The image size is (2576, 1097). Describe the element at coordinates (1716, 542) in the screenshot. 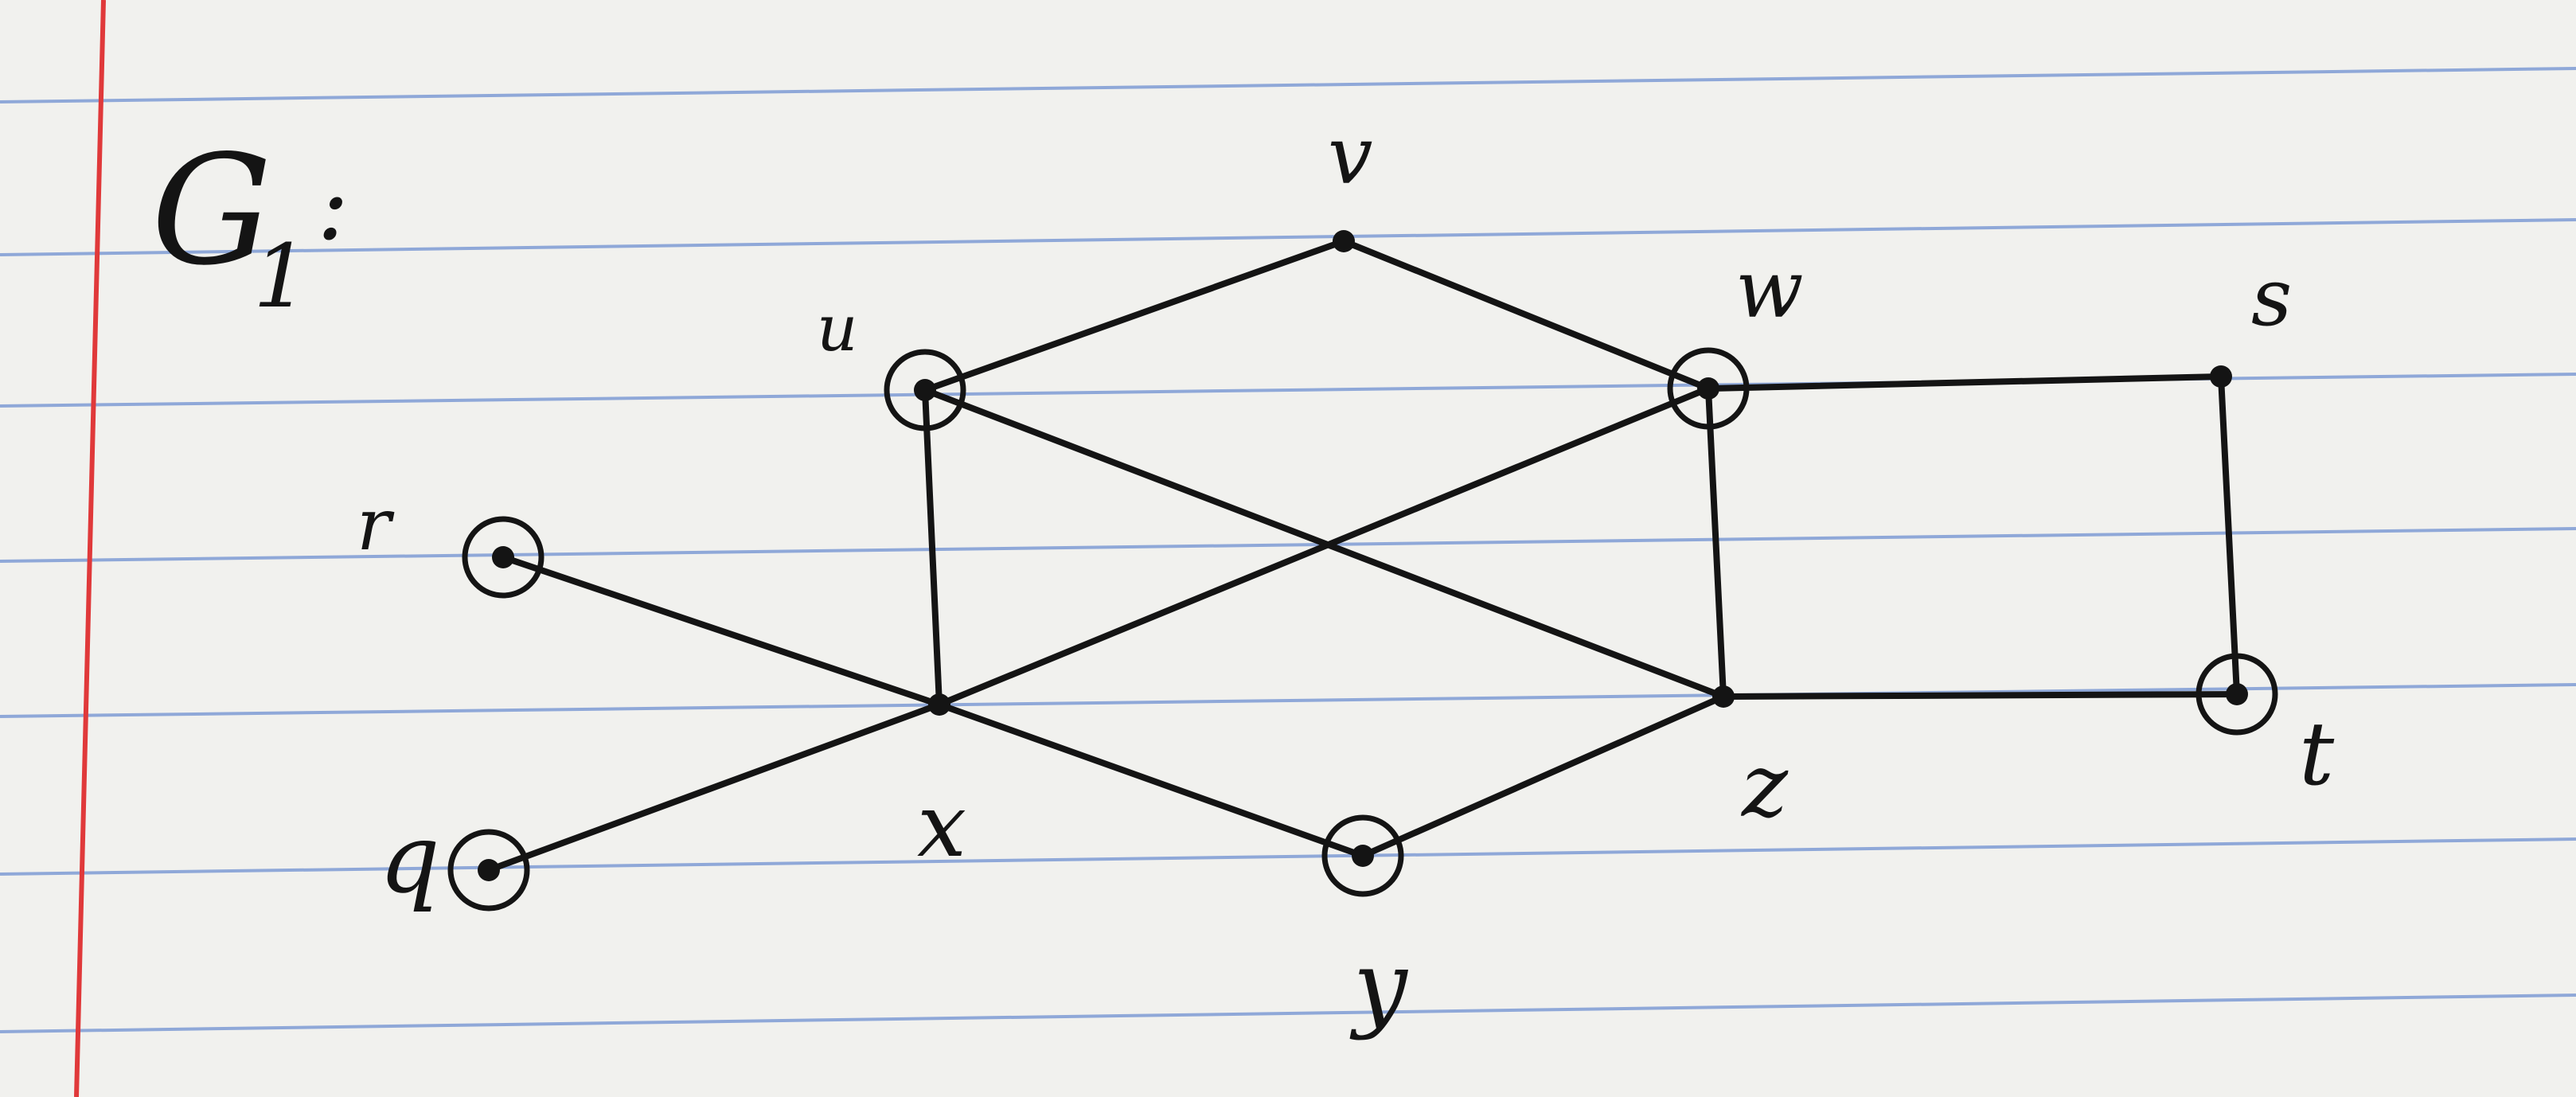

I see `edge-w-z` at that location.